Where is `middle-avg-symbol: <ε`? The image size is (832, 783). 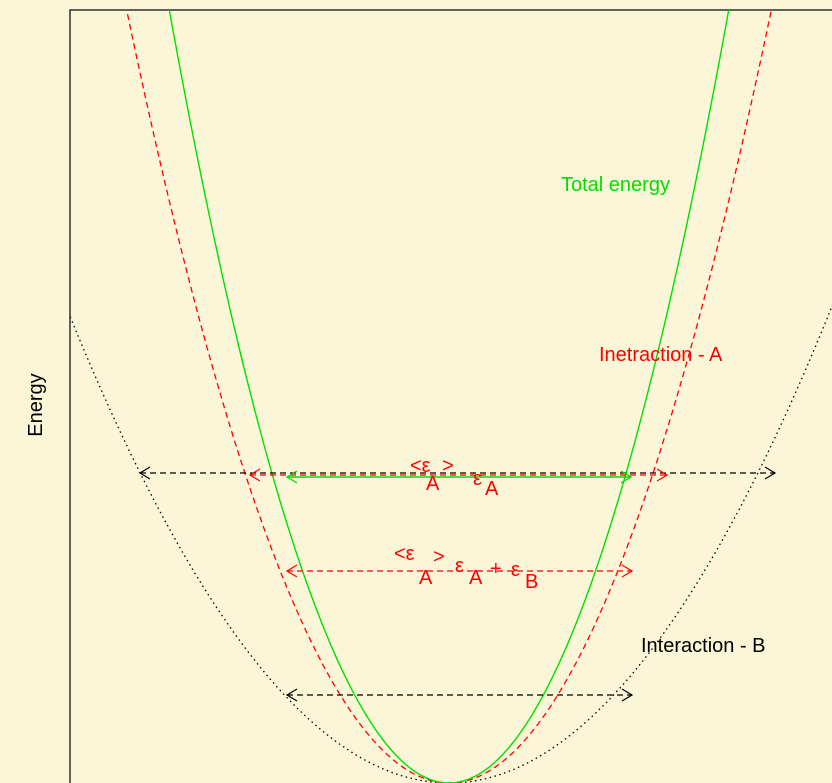 middle-avg-symbol: <ε is located at coordinates (404, 554).